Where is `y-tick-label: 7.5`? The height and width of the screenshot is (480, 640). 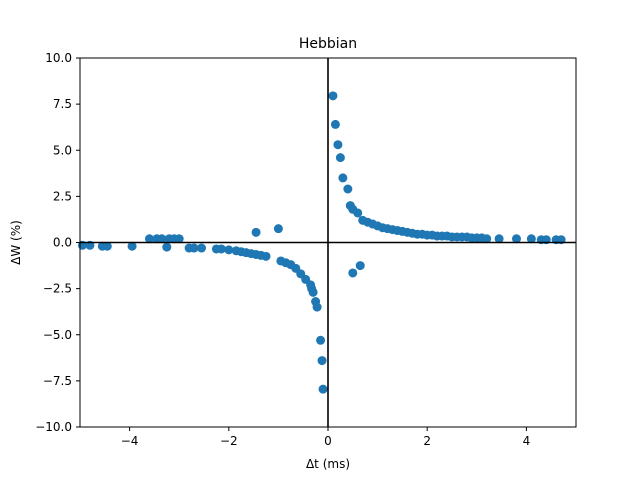
y-tick-label: 7.5 is located at coordinates (62, 104).